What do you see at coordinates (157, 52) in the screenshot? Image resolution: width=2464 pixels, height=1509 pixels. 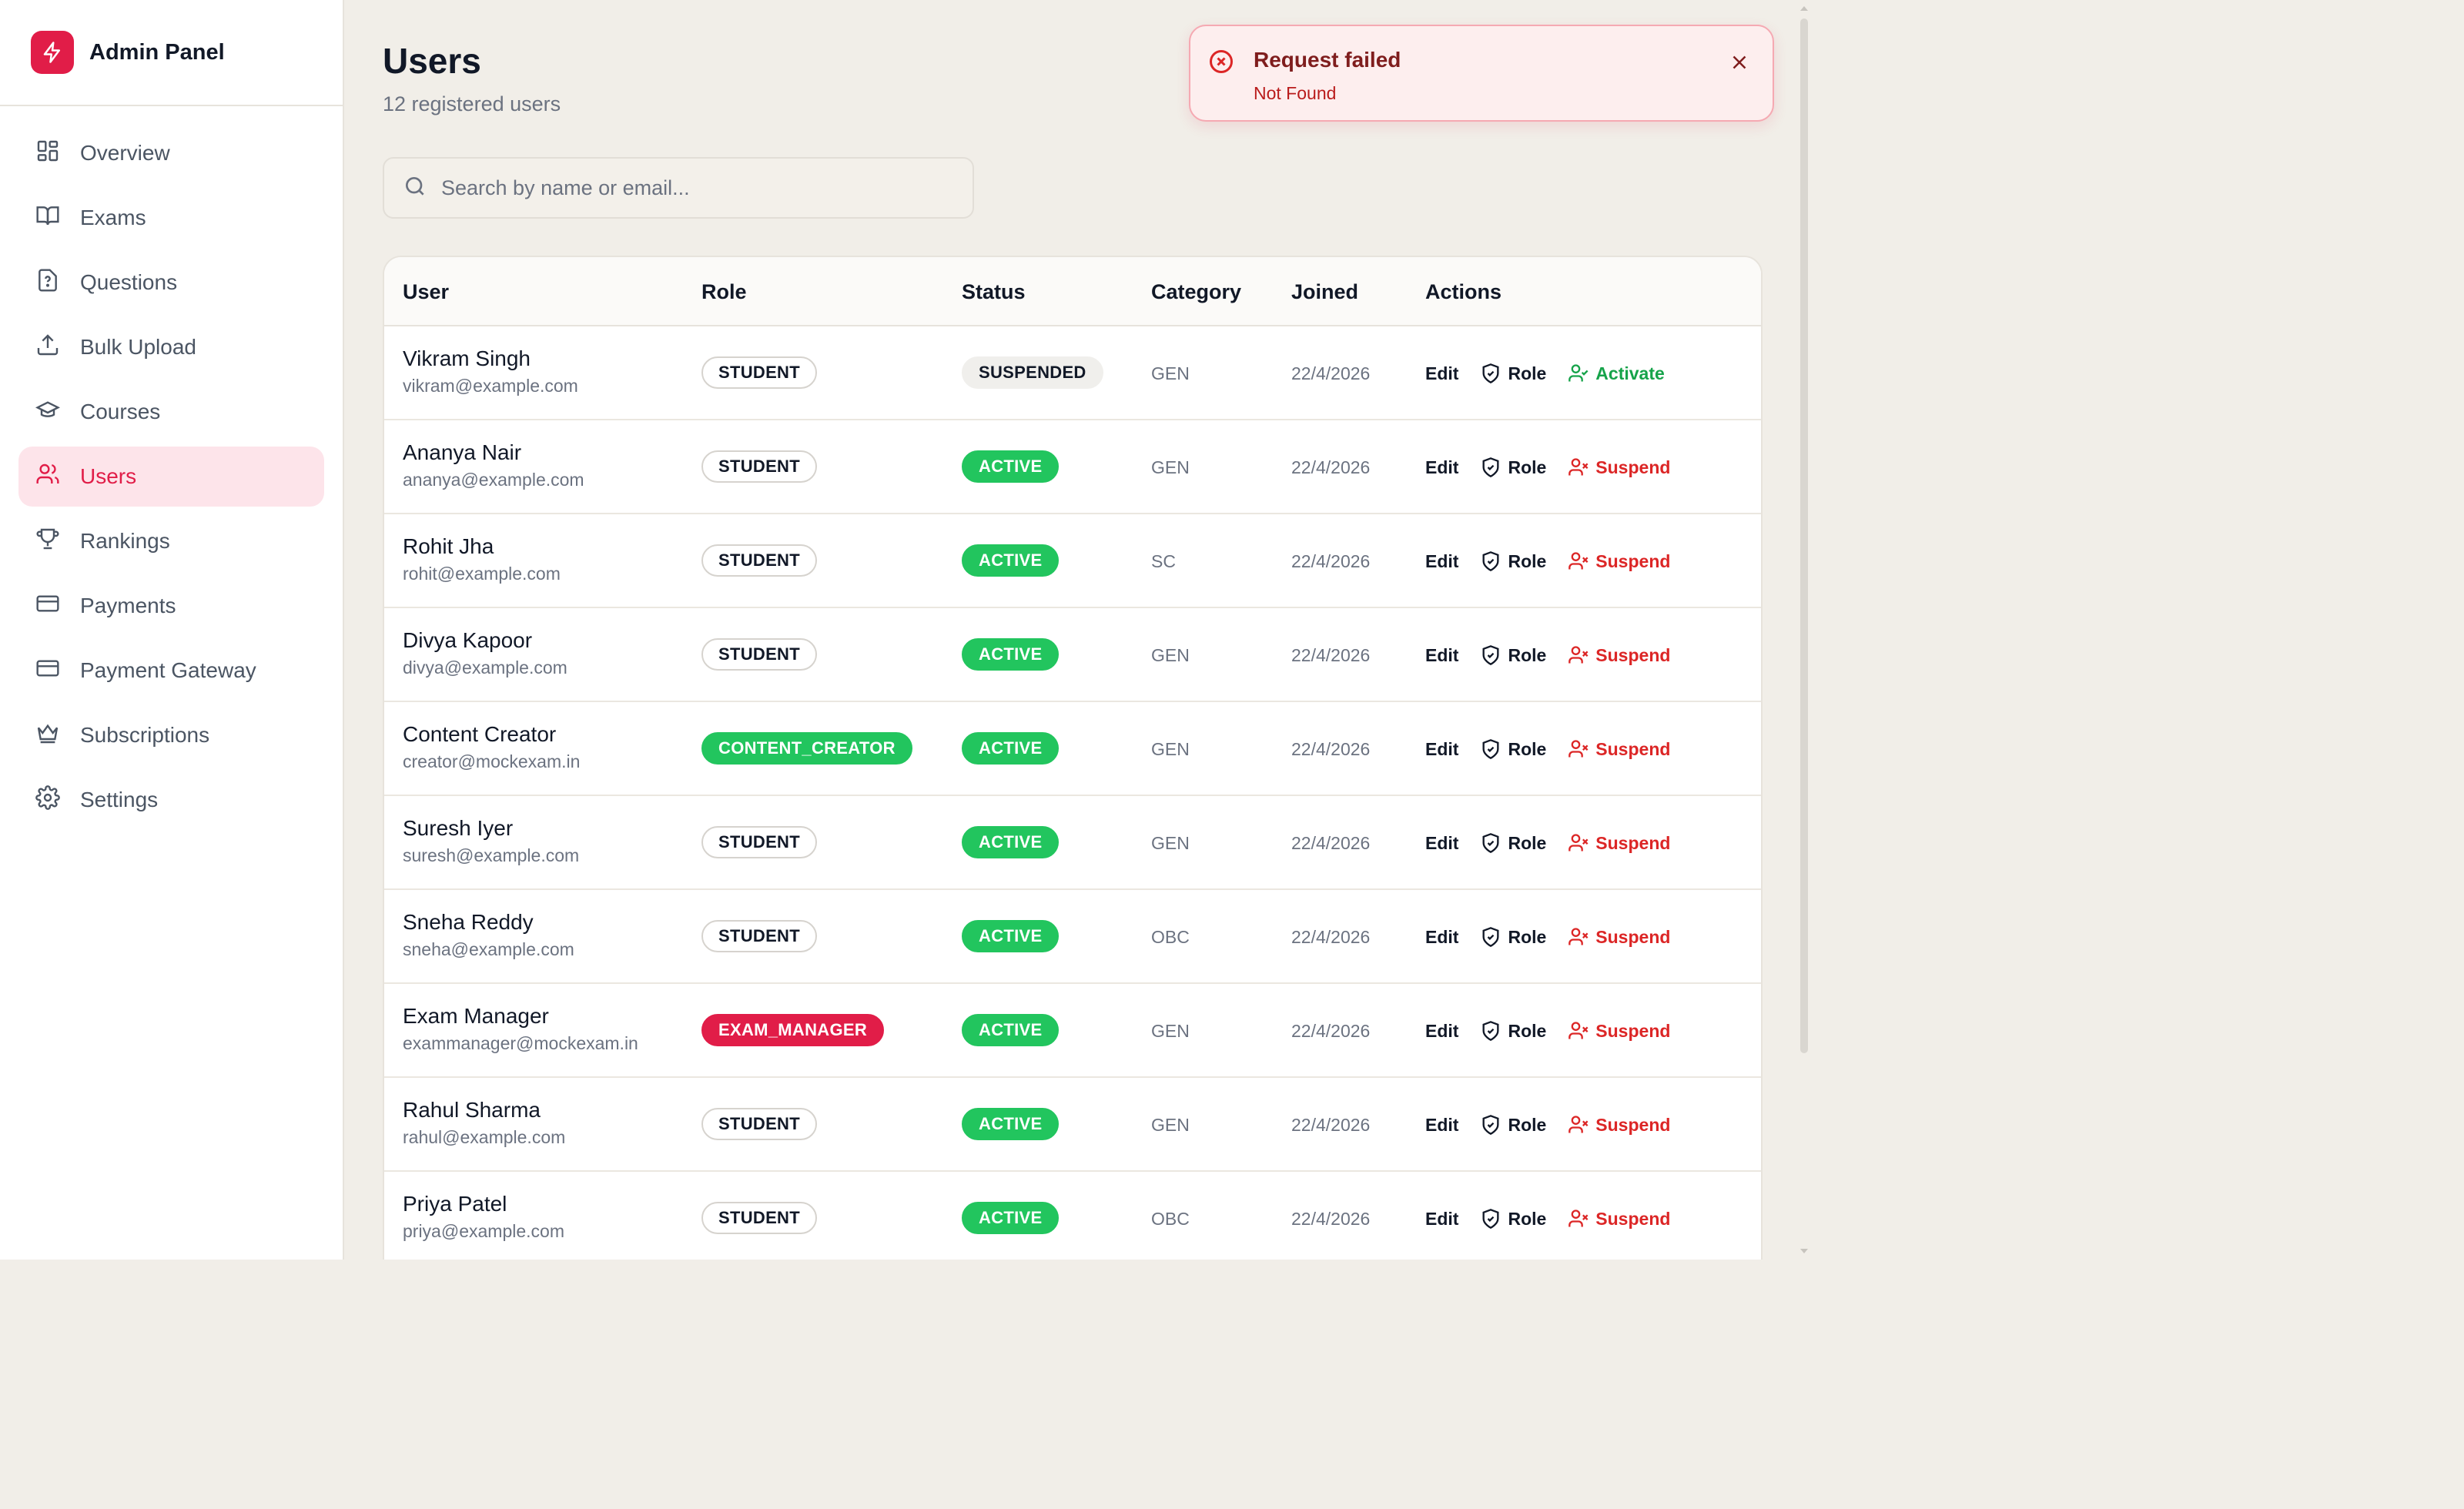 I see `app-title: Admin Panel` at bounding box center [157, 52].